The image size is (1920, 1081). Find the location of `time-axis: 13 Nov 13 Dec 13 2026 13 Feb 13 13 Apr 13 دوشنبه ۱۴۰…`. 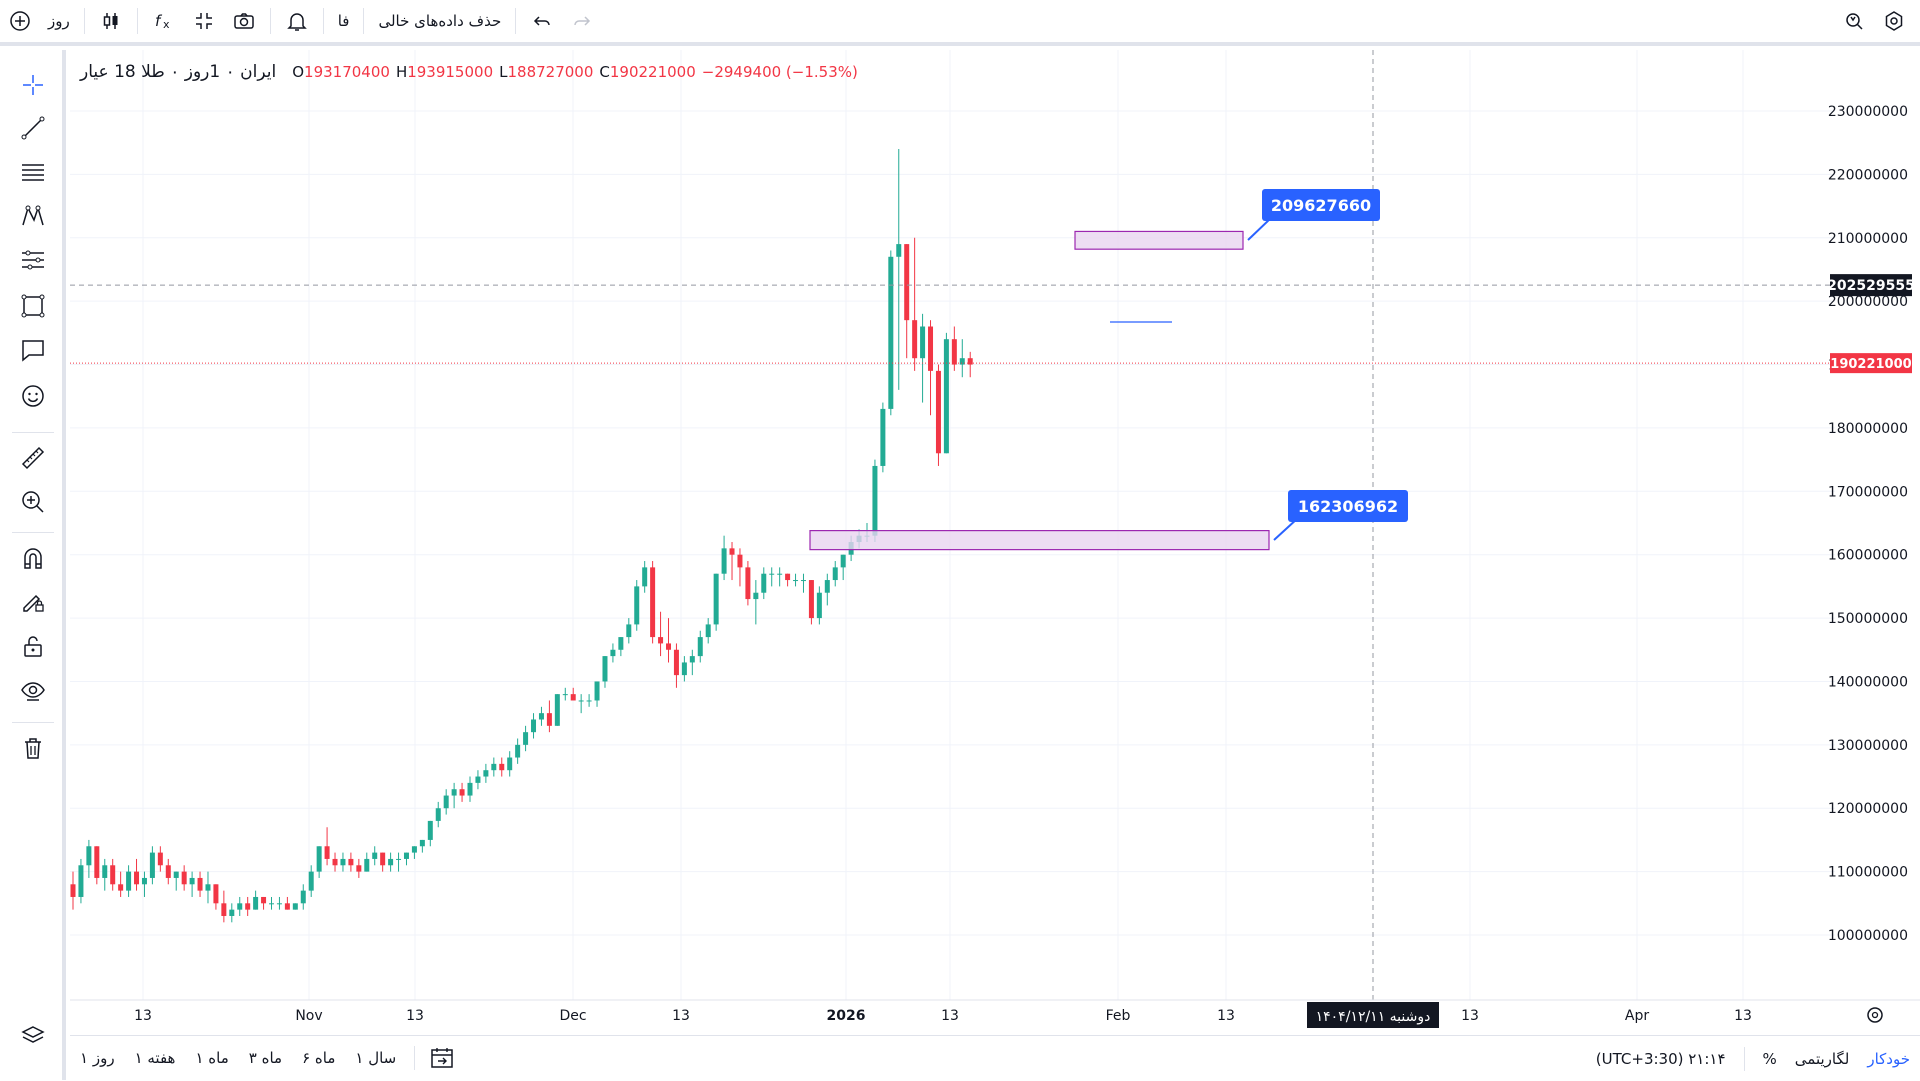

time-axis: 13 Nov 13 Dec 13 2026 13 Feb 13 13 Apr 13 دوشنبه ۱۴۰… is located at coordinates (995, 1013).